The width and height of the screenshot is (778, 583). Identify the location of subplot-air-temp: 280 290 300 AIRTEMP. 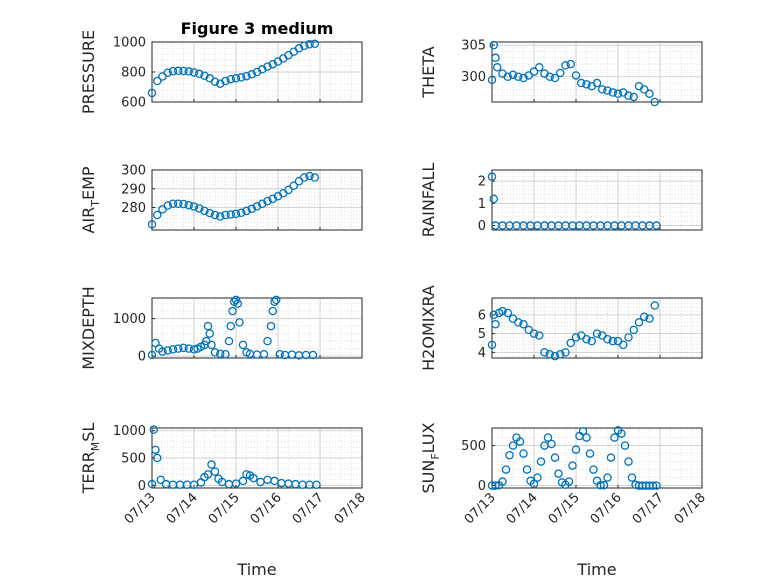
(221, 199).